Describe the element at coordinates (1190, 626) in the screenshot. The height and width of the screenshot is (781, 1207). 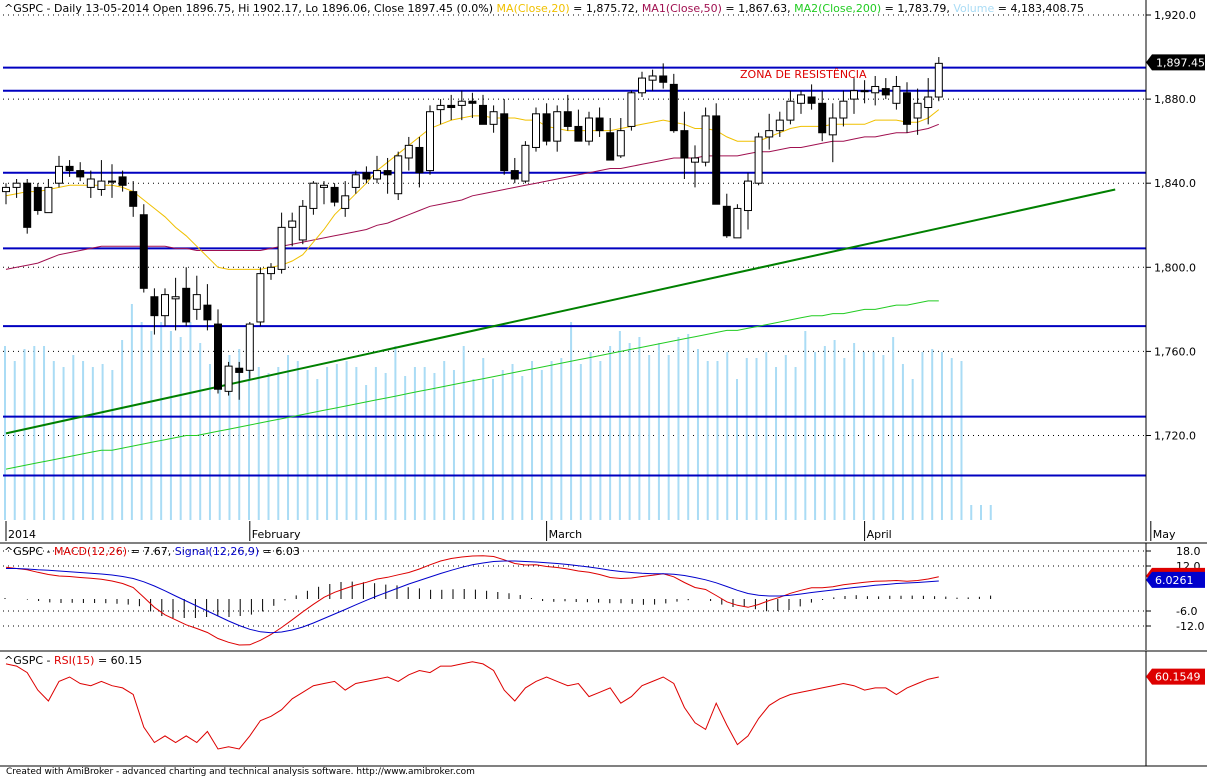
I see `macd-axis-label: -12.0` at that location.